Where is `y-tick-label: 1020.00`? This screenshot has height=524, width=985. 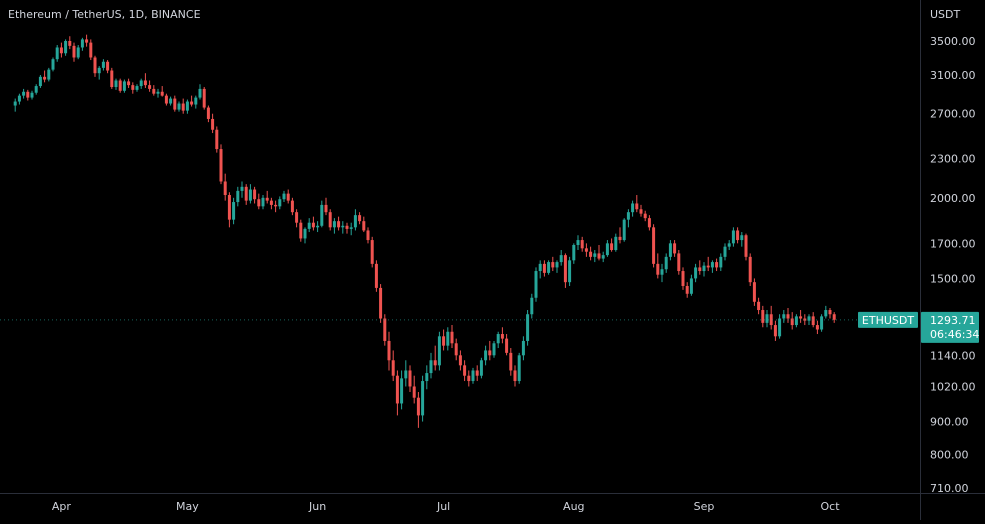 y-tick-label: 1020.00 is located at coordinates (953, 386).